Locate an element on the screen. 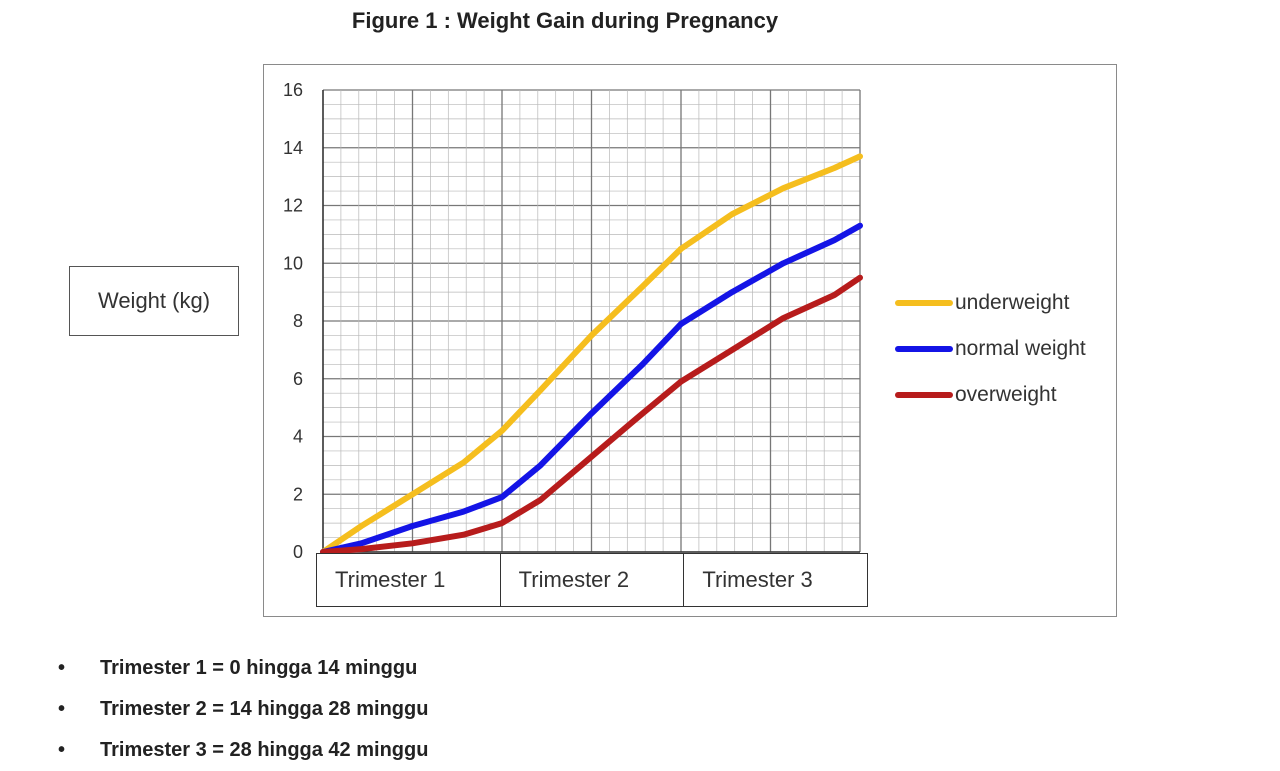 Image resolution: width=1280 pixels, height=771 pixels. chart-title: Figure 1 : Weight Gain during Pregnancy is located at coordinates (565, 20).